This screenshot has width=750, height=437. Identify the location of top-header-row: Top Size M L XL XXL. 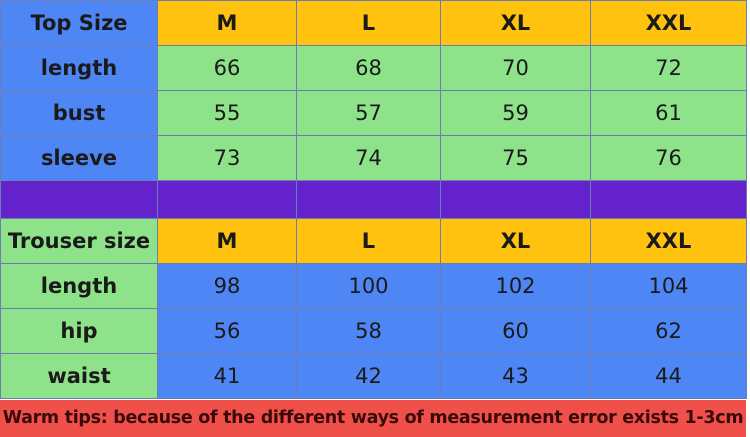
(373, 23).